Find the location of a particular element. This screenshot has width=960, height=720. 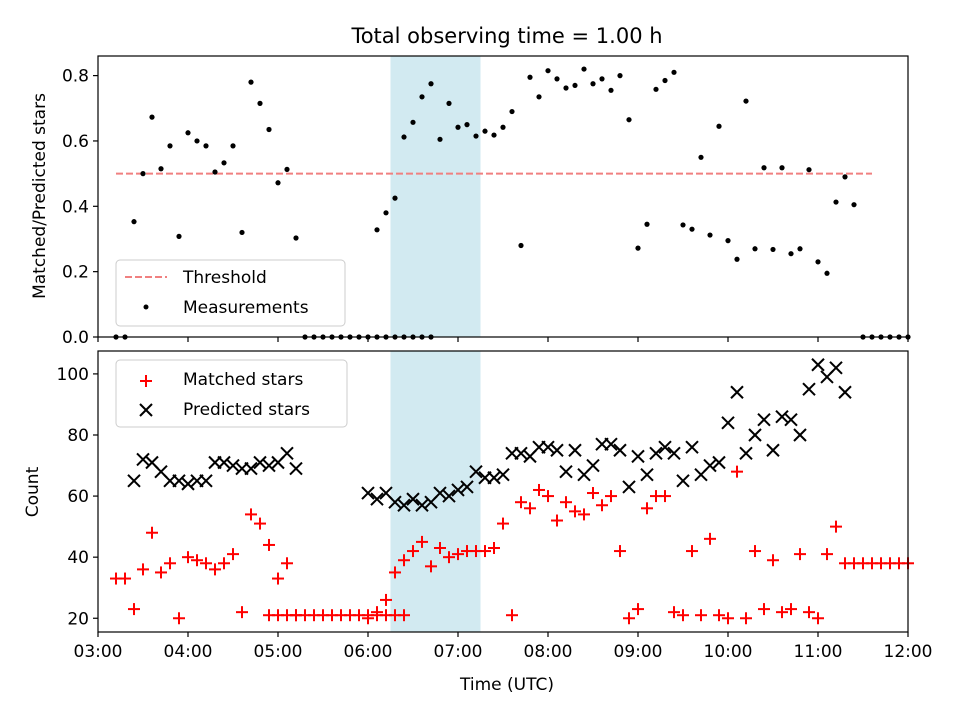

y-tick-label: 0.0 is located at coordinates (75, 338).